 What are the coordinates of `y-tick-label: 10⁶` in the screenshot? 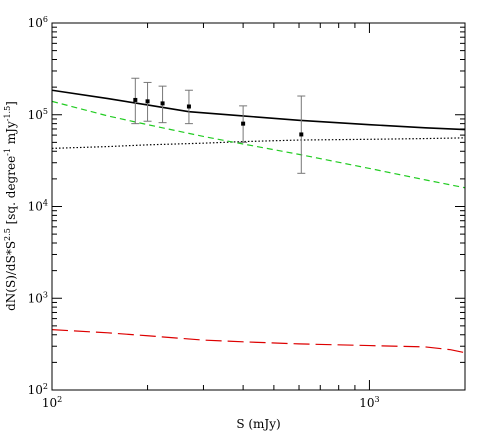 It's located at (38, 22).